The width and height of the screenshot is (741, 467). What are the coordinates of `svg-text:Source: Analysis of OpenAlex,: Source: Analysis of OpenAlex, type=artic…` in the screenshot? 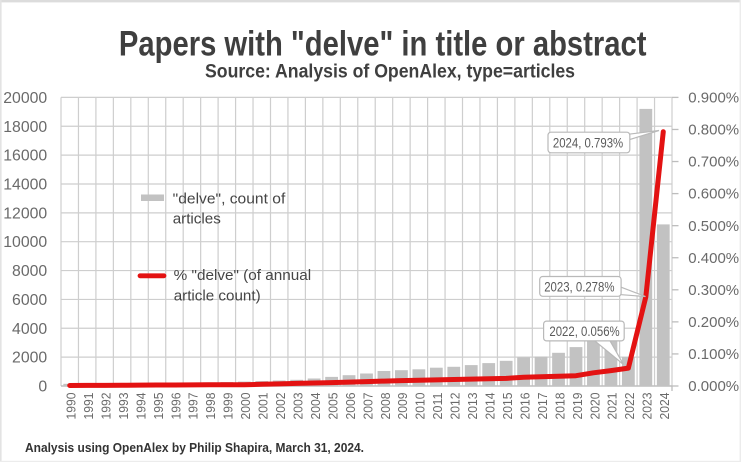 It's located at (390, 71).